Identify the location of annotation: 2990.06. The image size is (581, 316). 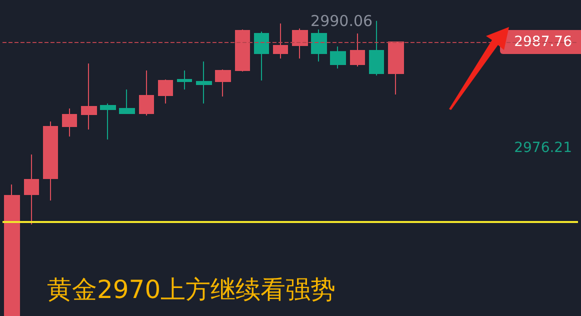
(341, 21).